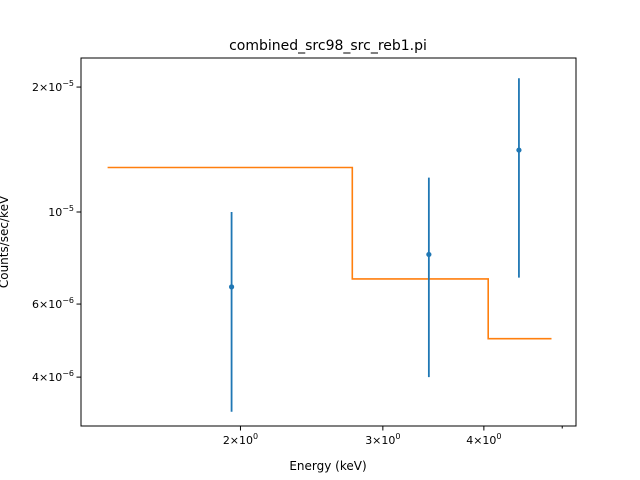 The image size is (640, 480). What do you see at coordinates (483, 439) in the screenshot?
I see `x-tick-label: 4×100` at bounding box center [483, 439].